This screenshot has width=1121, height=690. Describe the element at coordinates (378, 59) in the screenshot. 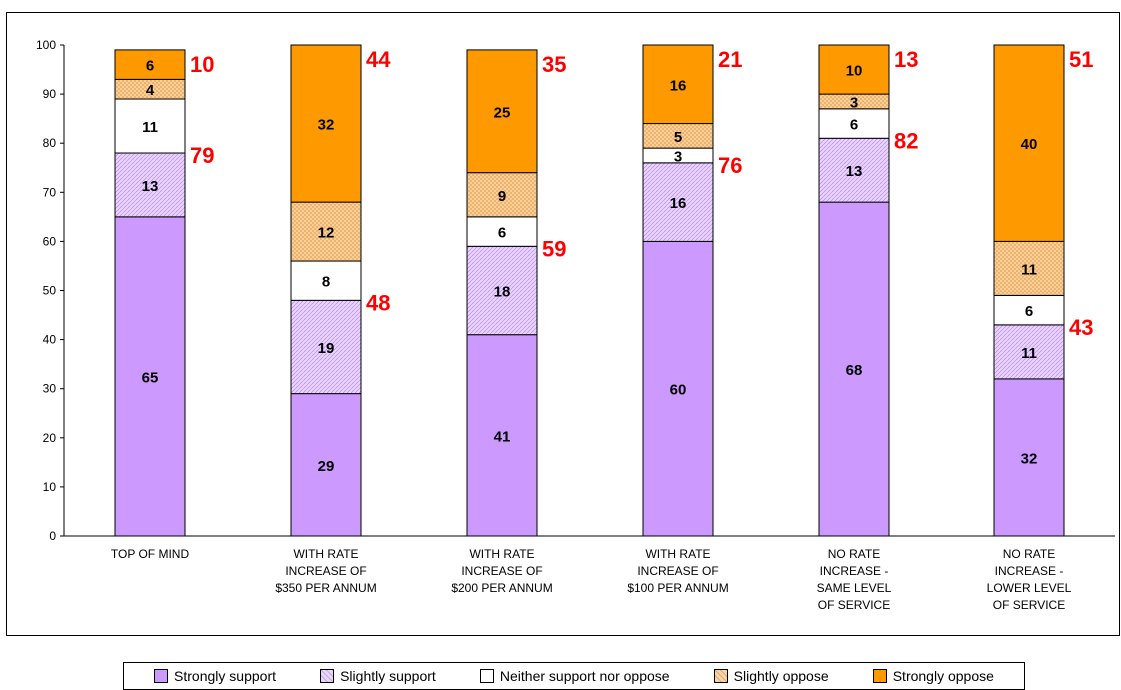

I see `oppose-total-label: 44` at that location.